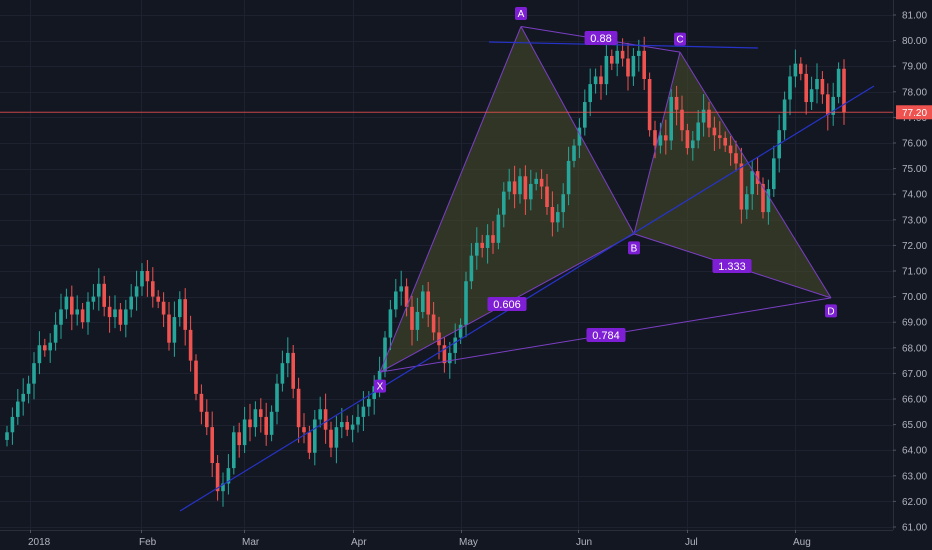 This screenshot has width=932, height=550. What do you see at coordinates (830, 311) in the screenshot?
I see `point-label-d: D` at bounding box center [830, 311].